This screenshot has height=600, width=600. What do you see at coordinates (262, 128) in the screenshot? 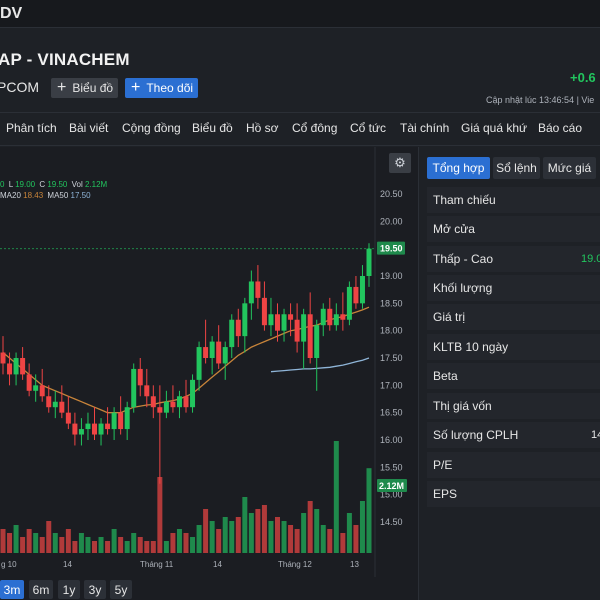
I see `nav-item-profile: Hồ sơ` at bounding box center [262, 128].